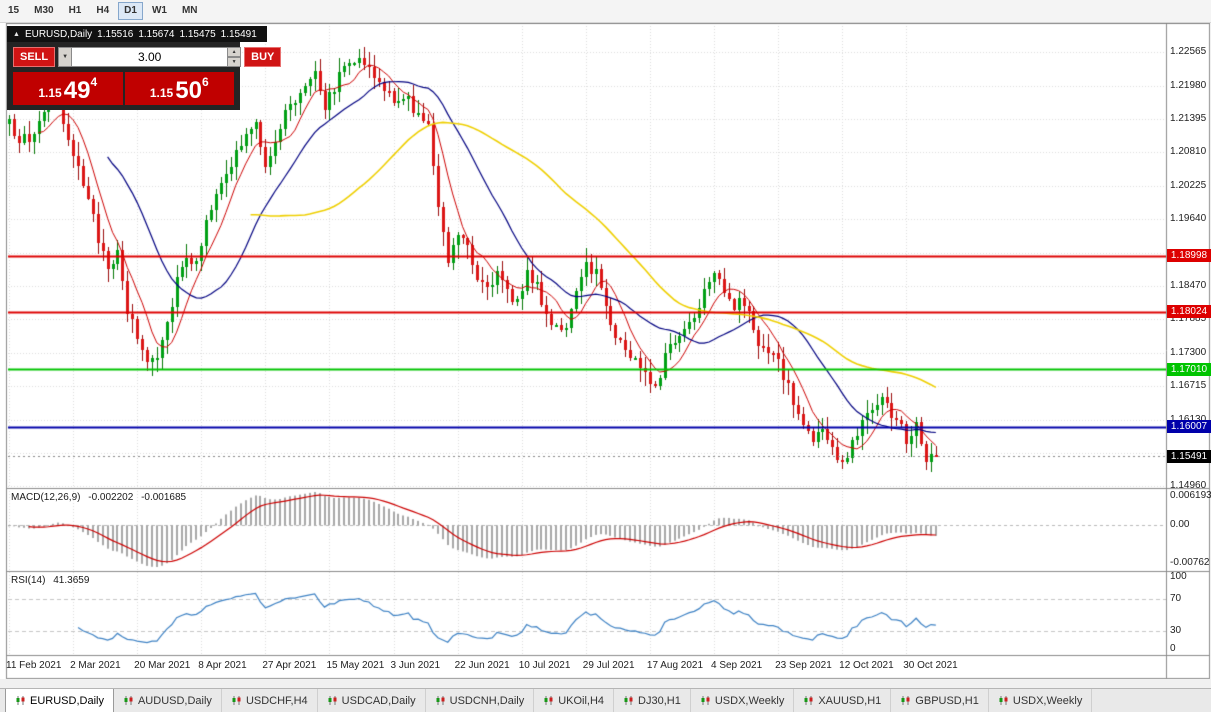  I want to click on ohlc-low: 1.15475, so click(197, 34).